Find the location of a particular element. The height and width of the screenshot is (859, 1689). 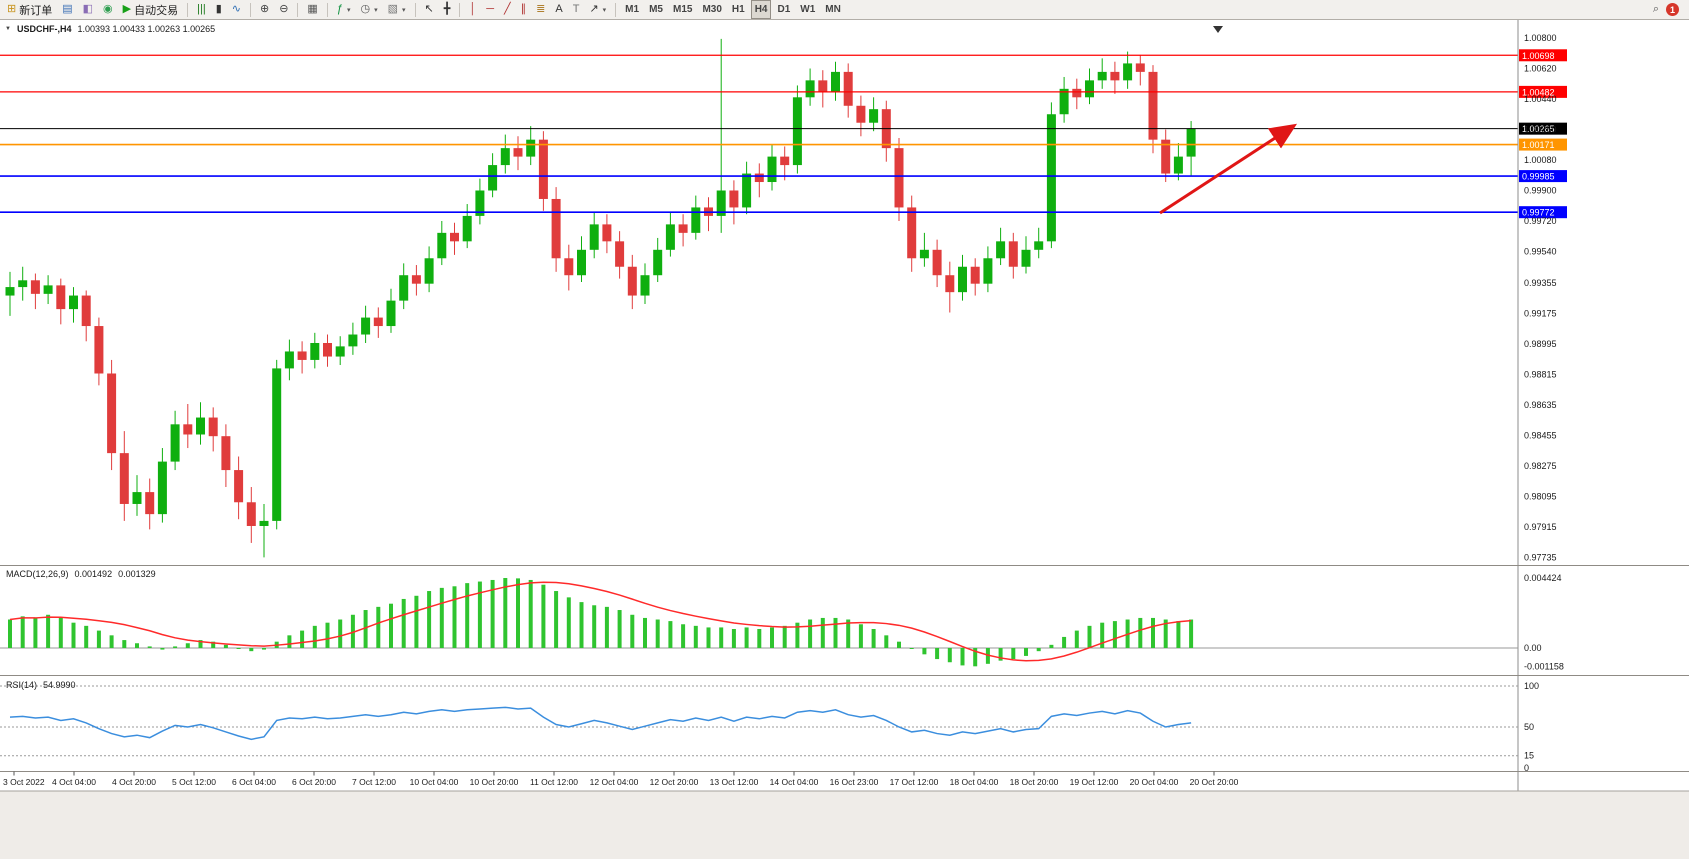

navigator-button: ◉ is located at coordinates (108, 9).